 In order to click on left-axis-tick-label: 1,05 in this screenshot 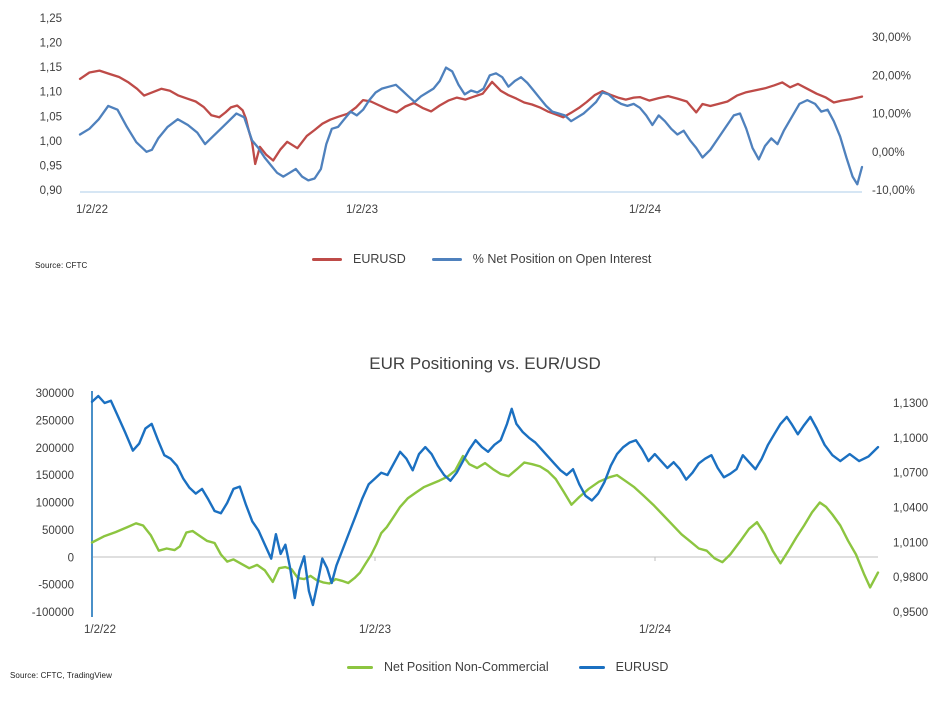, I will do `click(51, 117)`.